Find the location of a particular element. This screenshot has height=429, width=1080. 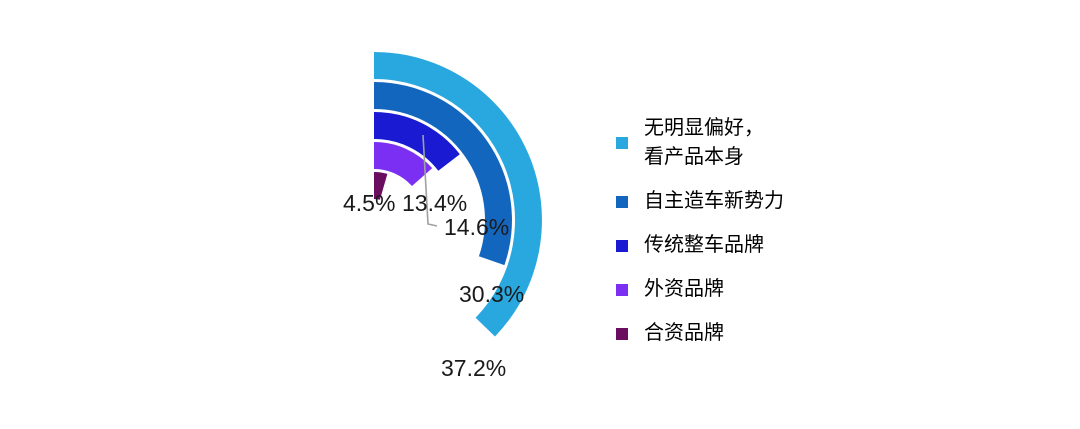

legend-item-no-preference: 无明显偏好， 看产品本身 is located at coordinates (700, 143).